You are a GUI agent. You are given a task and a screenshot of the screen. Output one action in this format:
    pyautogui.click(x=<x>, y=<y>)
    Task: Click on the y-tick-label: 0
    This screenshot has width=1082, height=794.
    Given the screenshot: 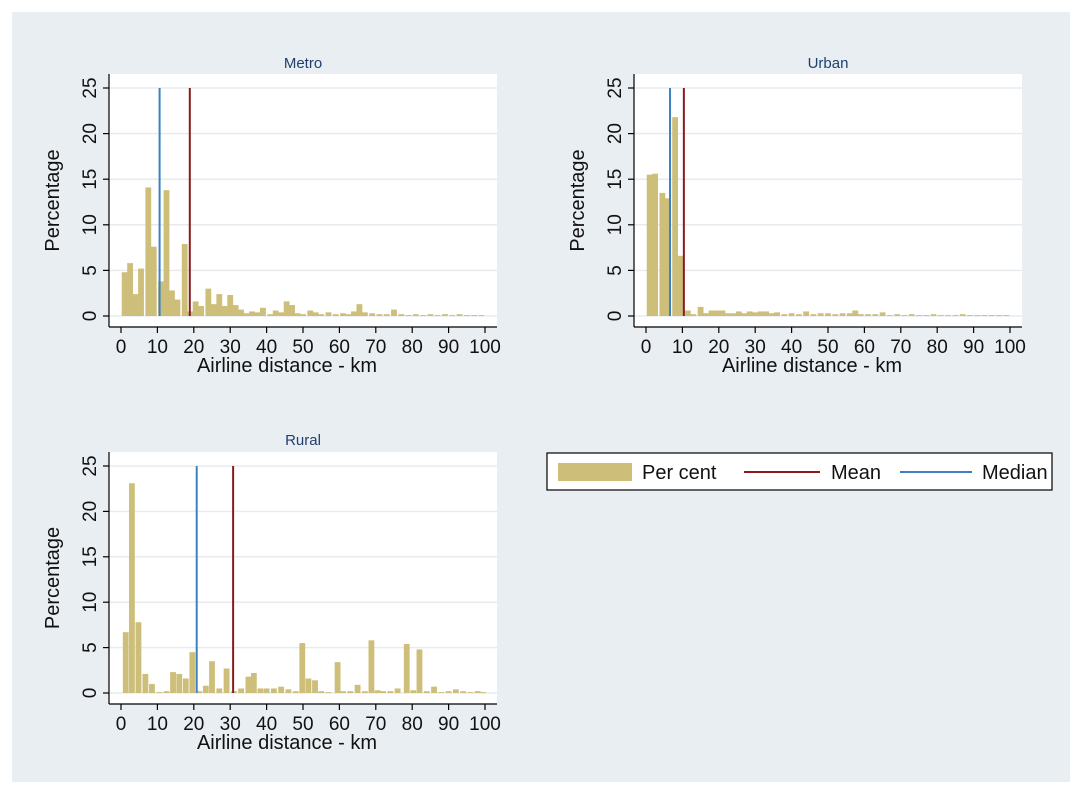 What is the action you would take?
    pyautogui.click(x=90, y=693)
    